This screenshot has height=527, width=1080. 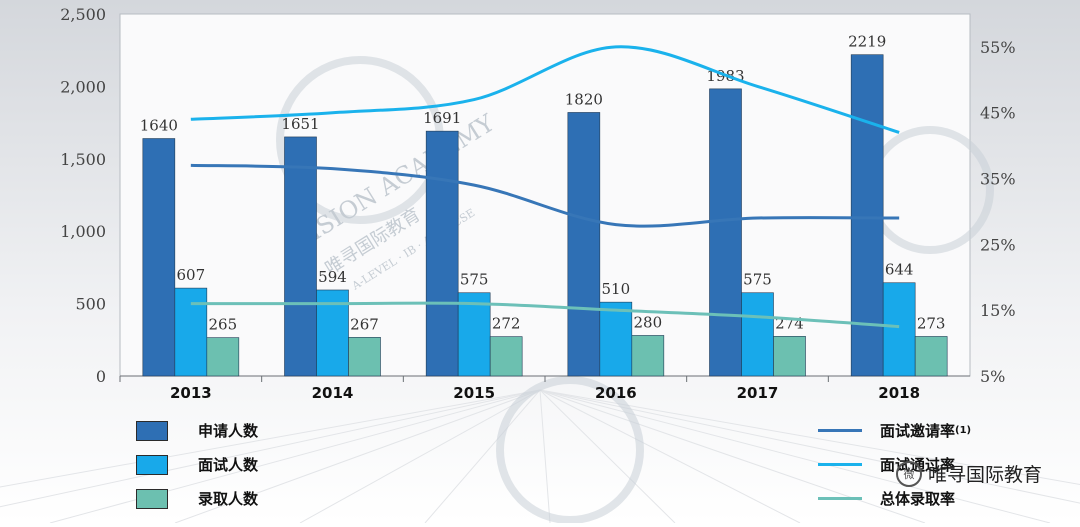 What do you see at coordinates (908, 473) in the screenshot?
I see `wechat-icon: 微` at bounding box center [908, 473].